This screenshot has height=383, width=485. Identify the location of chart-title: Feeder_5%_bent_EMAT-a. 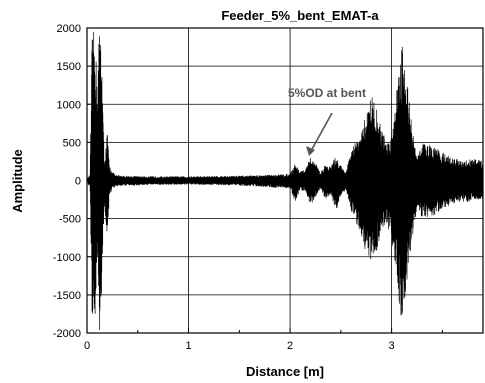
(300, 15).